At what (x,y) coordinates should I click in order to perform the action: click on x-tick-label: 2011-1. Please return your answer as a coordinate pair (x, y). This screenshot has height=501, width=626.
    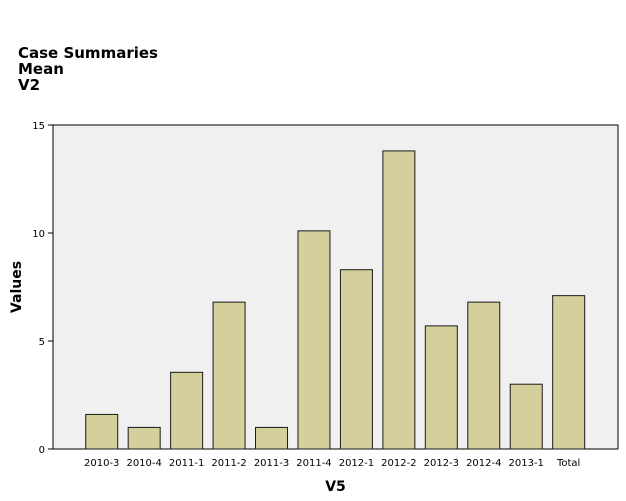
    Looking at the image, I should click on (186, 463).